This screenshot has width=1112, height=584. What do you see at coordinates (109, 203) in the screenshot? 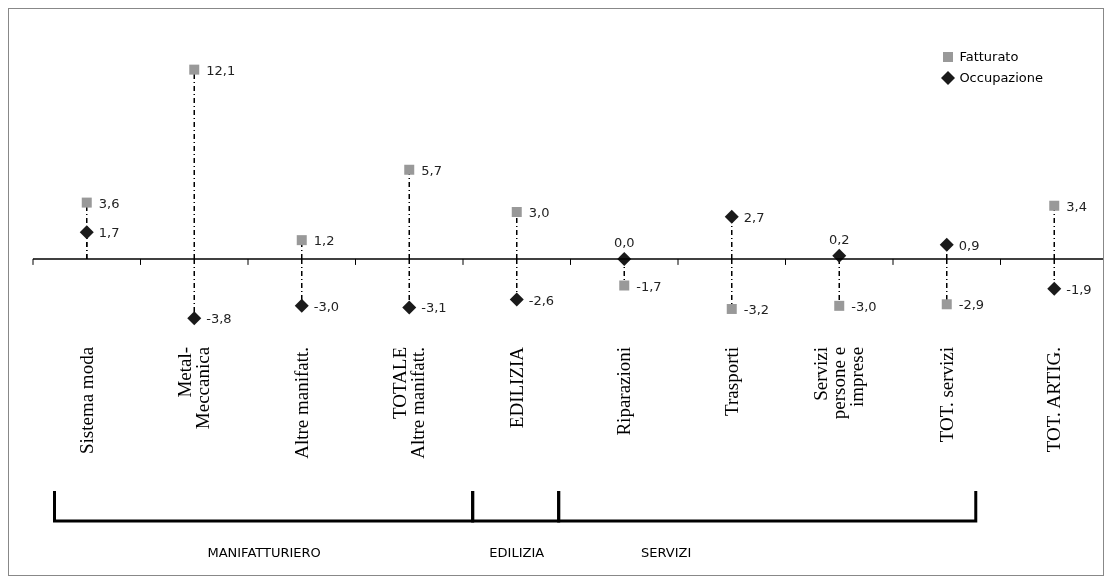
I see `data-label: 3,6` at bounding box center [109, 203].